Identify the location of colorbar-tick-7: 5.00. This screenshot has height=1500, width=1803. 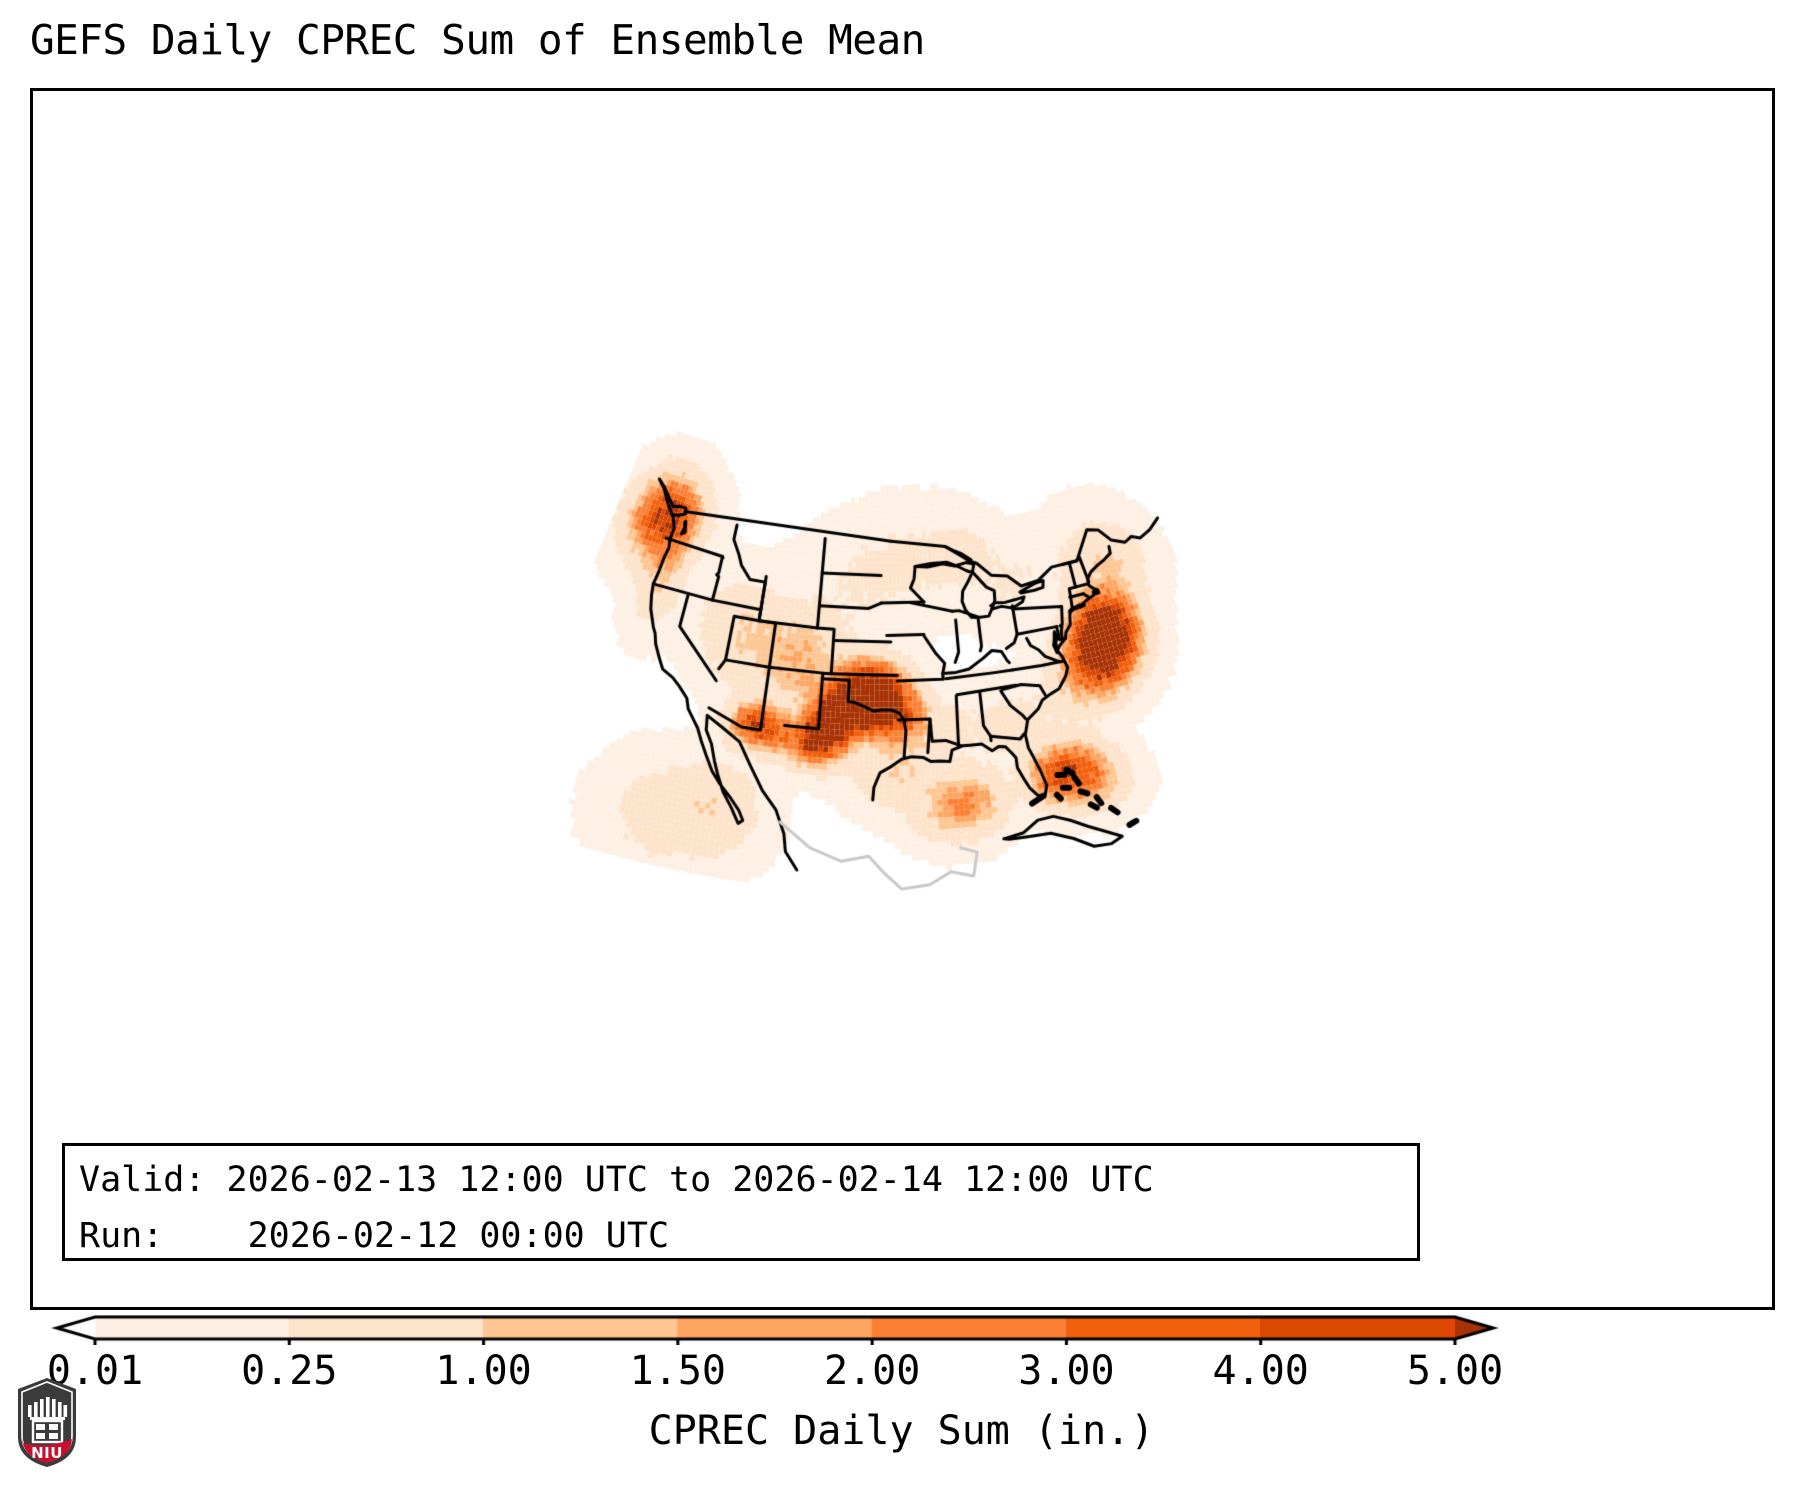
(1455, 1371).